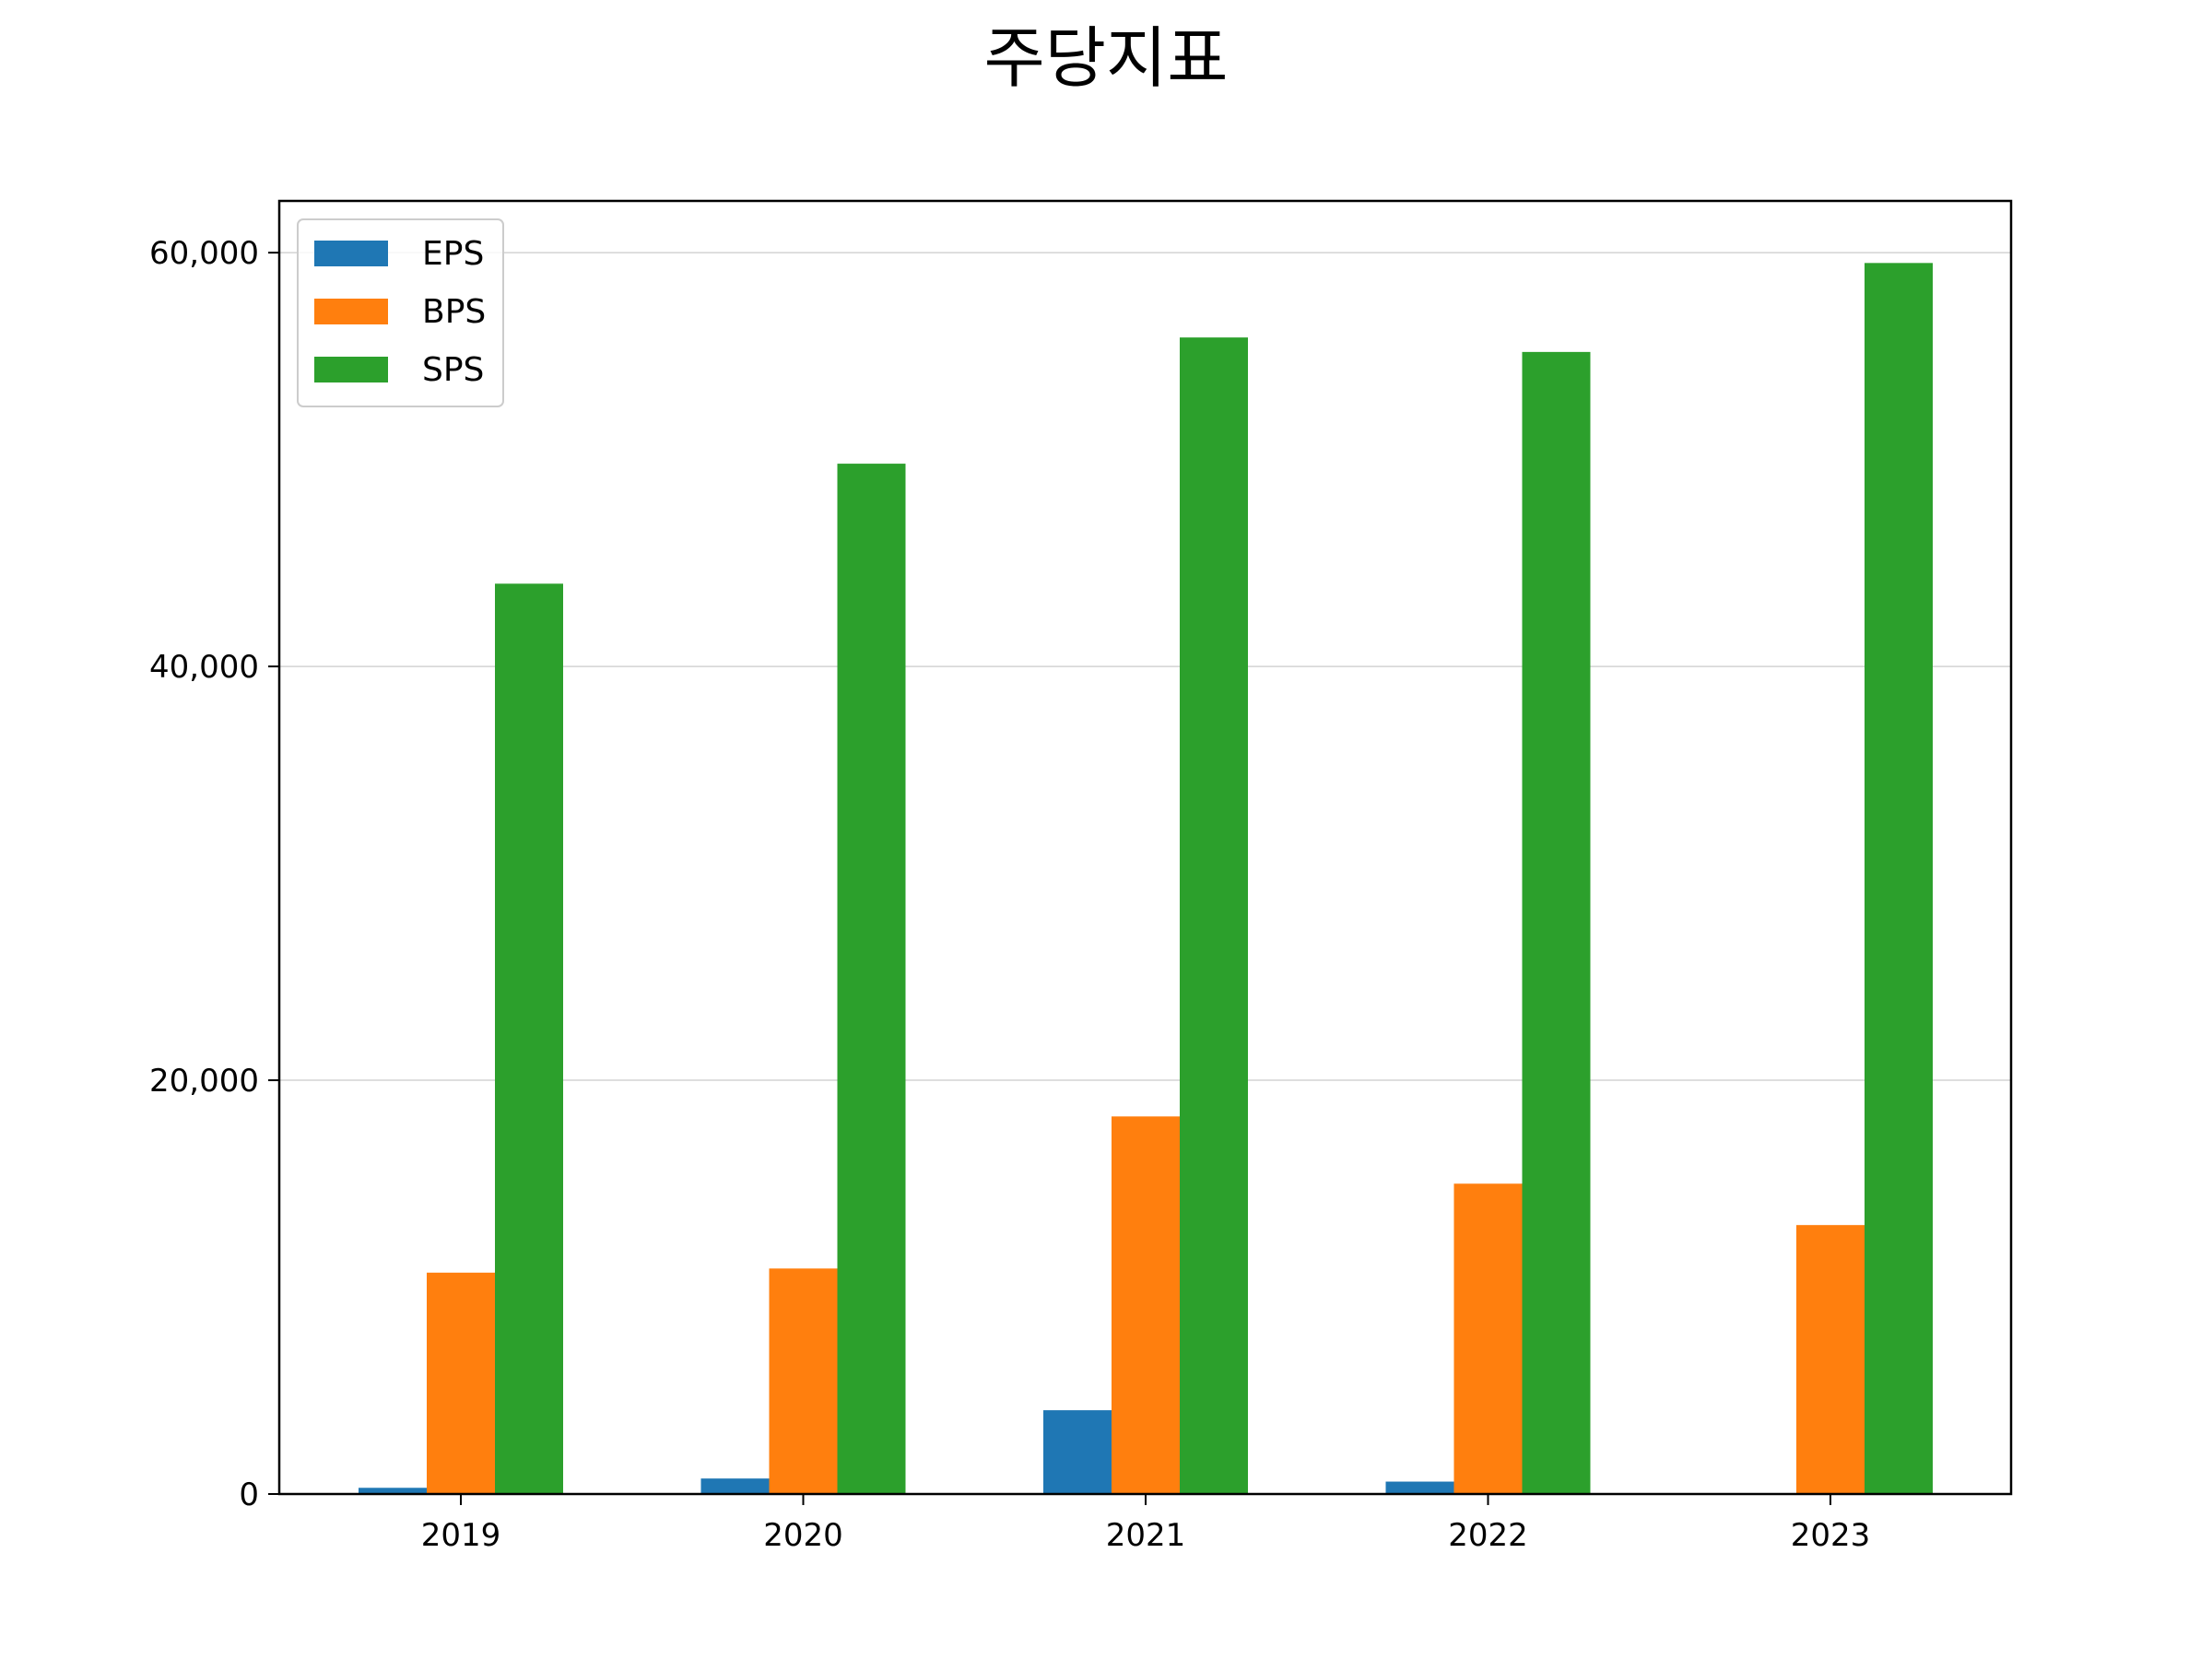 The height and width of the screenshot is (1659, 2212). Describe the element at coordinates (461, 1535) in the screenshot. I see `x-tick-label: 2019` at that location.